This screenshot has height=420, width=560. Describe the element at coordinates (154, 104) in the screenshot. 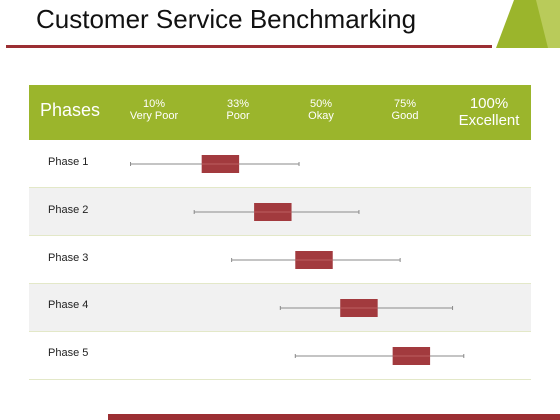

I see `level-pct: 10%` at that location.